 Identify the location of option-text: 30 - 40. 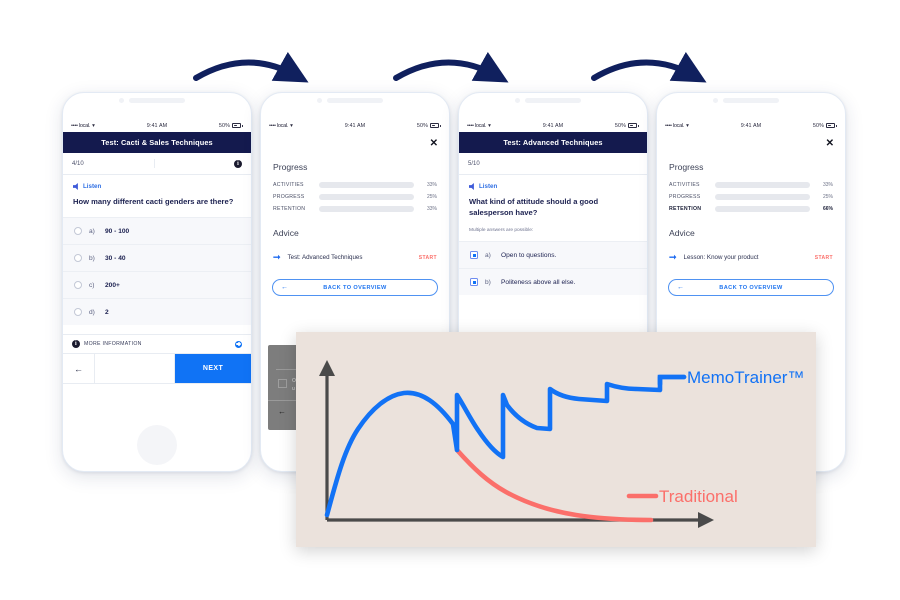
(115, 258).